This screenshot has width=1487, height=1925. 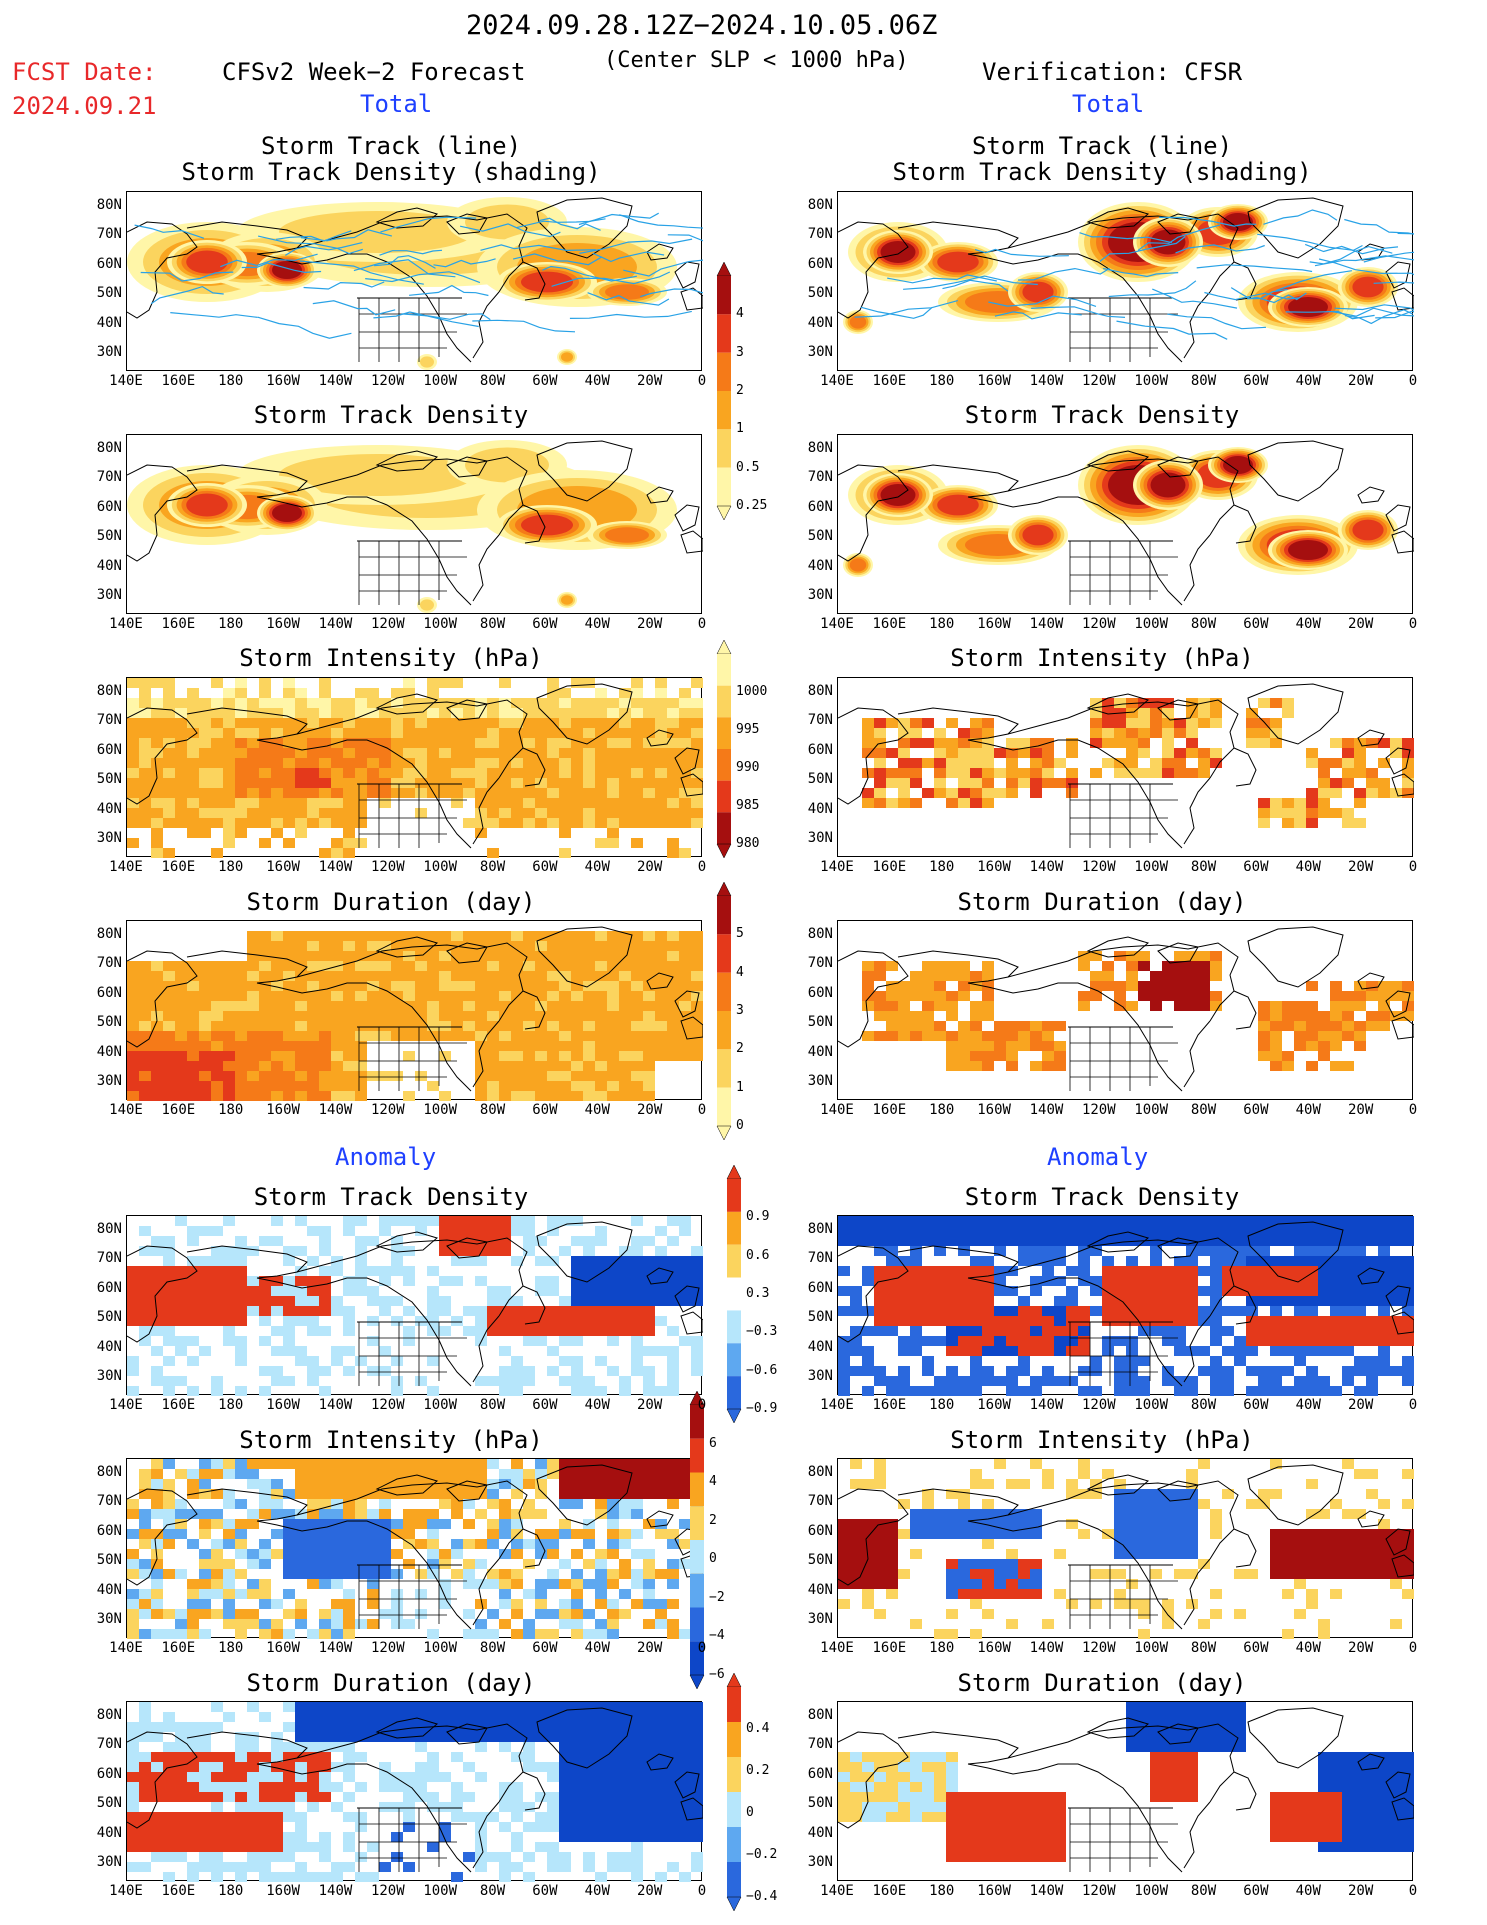 What do you see at coordinates (412, 1058) in the screenshot?
I see `us-states-grid` at bounding box center [412, 1058].